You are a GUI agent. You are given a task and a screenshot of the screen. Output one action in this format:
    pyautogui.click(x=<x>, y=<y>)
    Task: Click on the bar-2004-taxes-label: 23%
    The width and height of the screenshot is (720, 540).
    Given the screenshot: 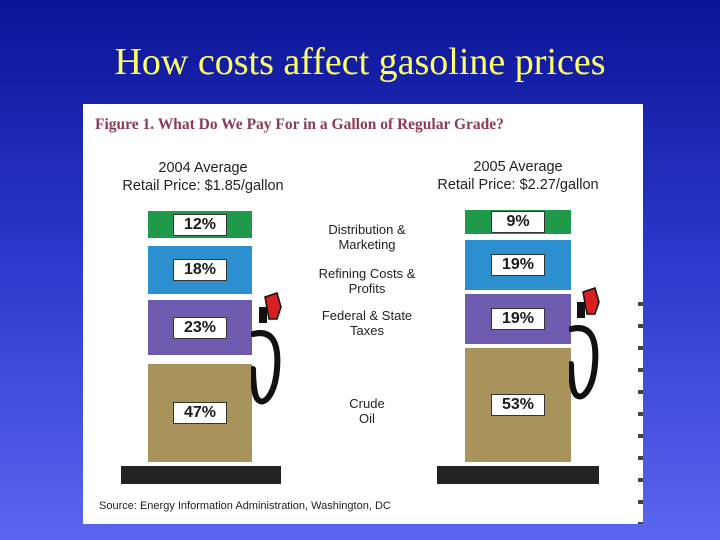 What is the action you would take?
    pyautogui.click(x=200, y=327)
    